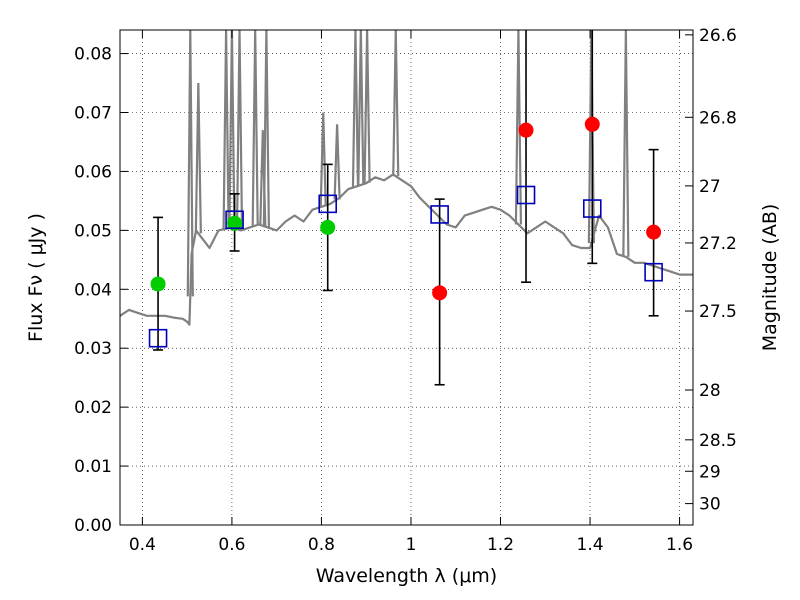  What do you see at coordinates (93, 55) in the screenshot?
I see `y-tick-label: 0.08` at bounding box center [93, 55].